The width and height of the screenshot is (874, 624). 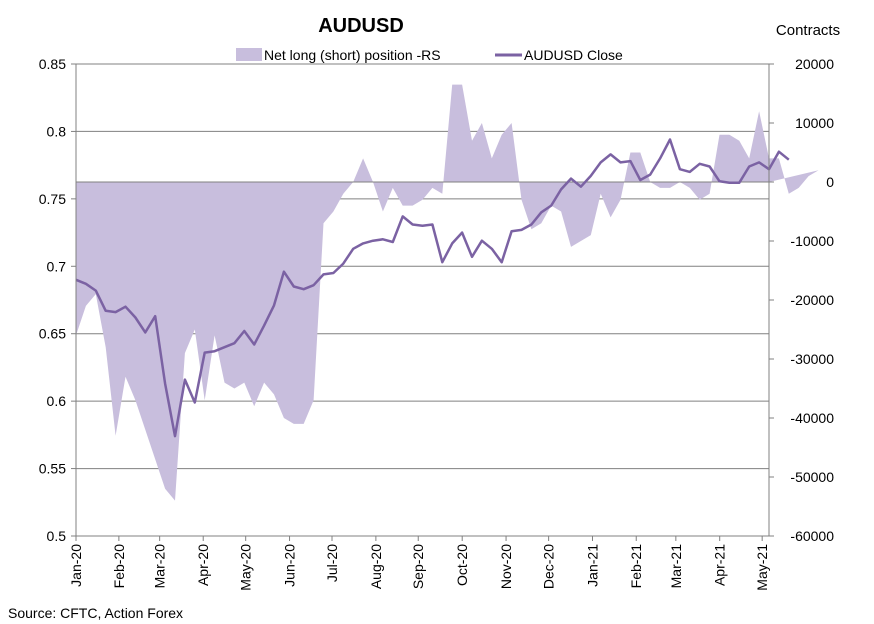 I want to click on x-tick-label: Sep-20, so click(x=418, y=566).